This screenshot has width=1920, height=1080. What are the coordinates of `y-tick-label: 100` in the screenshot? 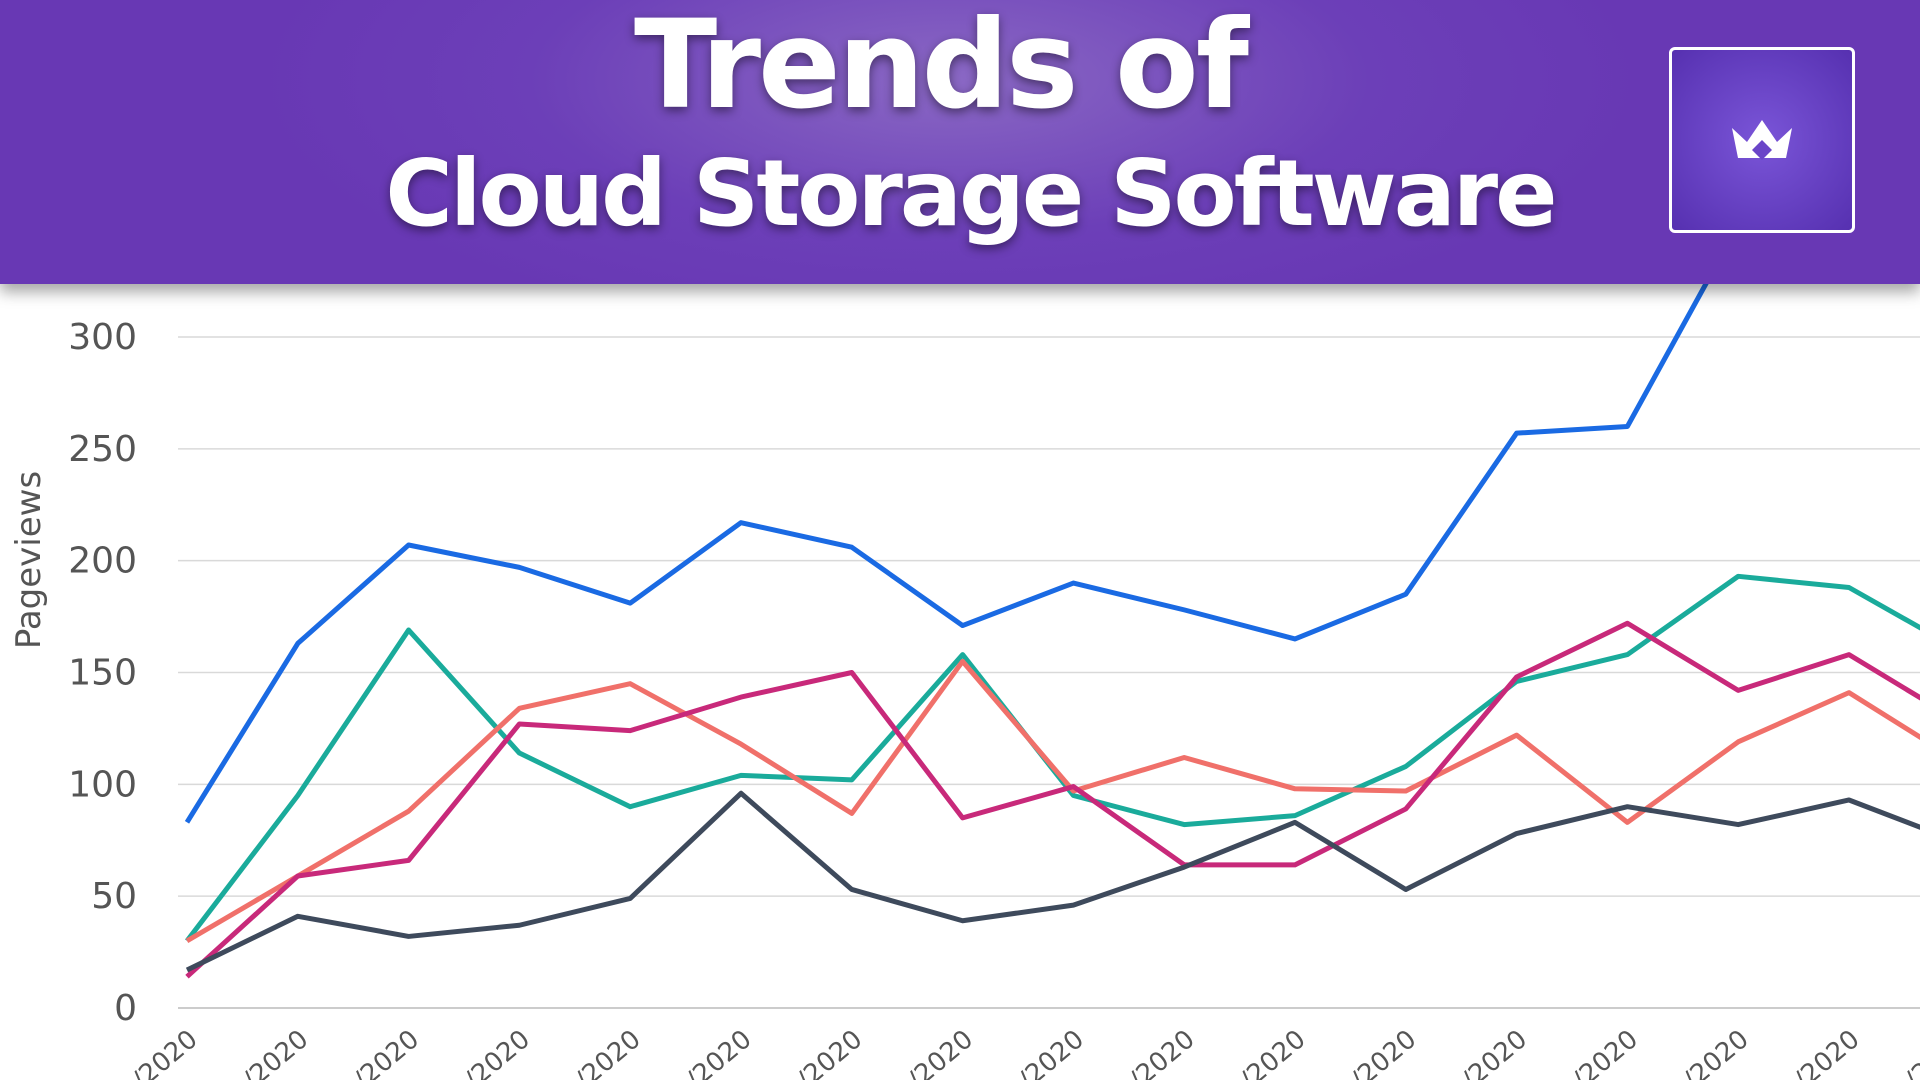 It's located at (102, 784).